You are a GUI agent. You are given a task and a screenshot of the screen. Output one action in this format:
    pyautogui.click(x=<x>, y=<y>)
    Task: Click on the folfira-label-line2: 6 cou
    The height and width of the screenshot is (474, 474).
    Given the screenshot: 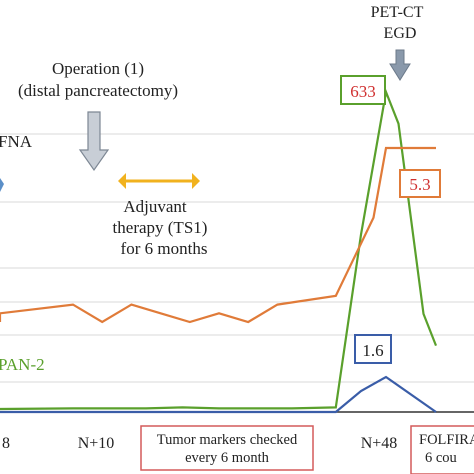 What is the action you would take?
    pyautogui.click(x=441, y=458)
    